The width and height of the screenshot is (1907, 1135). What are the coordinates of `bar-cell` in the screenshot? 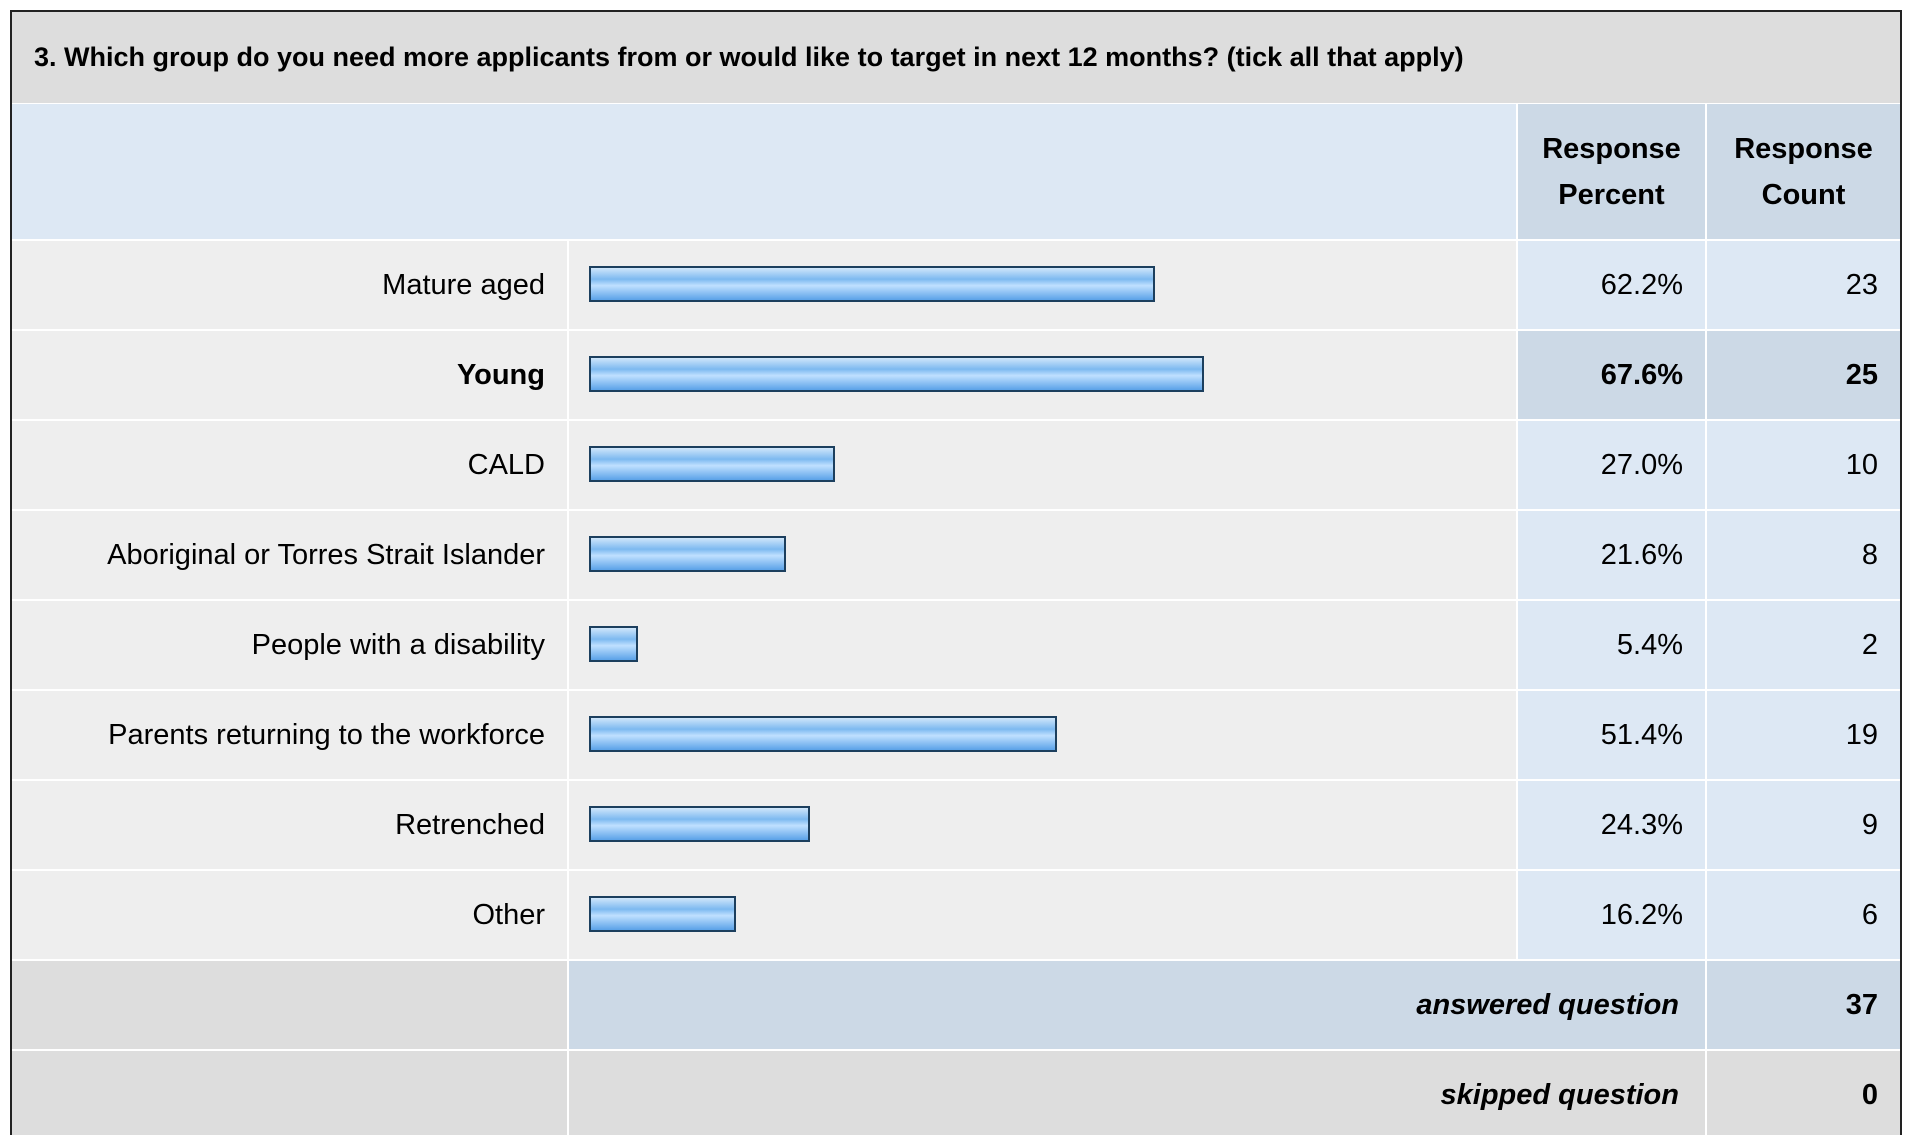 It's located at (1041, 644).